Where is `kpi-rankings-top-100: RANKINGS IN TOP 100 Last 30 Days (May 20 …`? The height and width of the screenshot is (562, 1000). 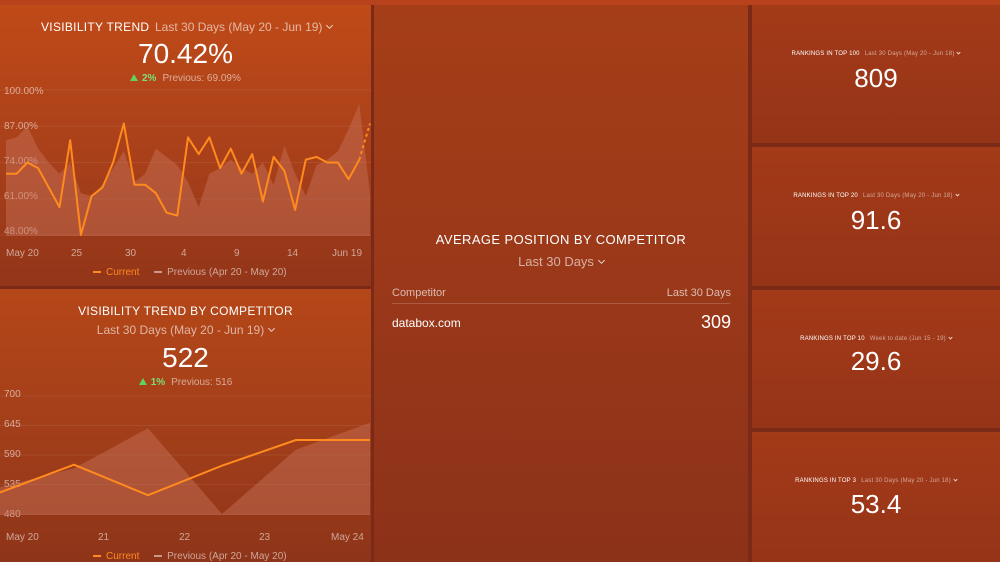 kpi-rankings-top-100: RANKINGS IN TOP 100 Last 30 Days (May 20 … is located at coordinates (876, 74).